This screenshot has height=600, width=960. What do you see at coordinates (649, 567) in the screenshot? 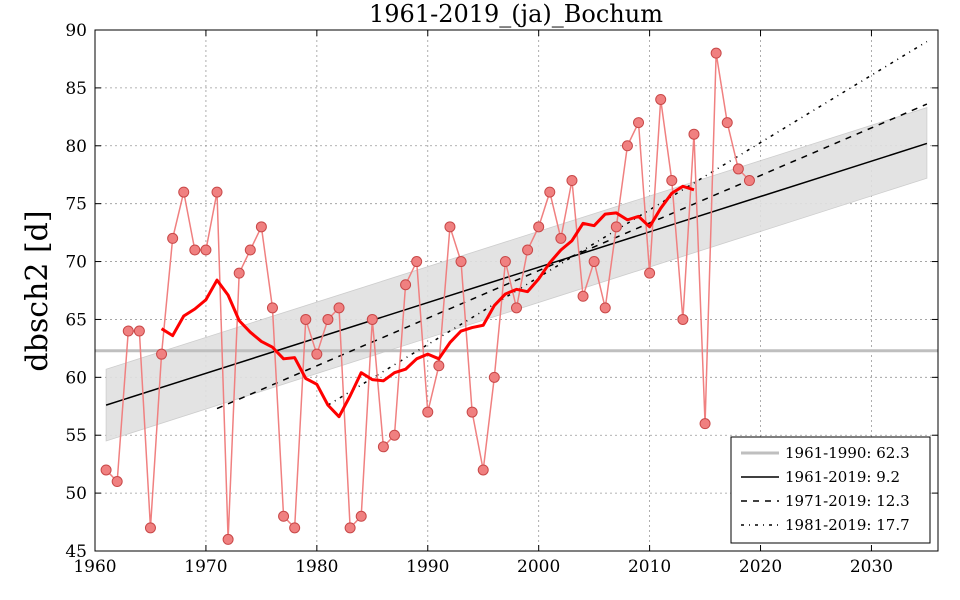
I see `x-tick-label: 2010` at bounding box center [649, 567].